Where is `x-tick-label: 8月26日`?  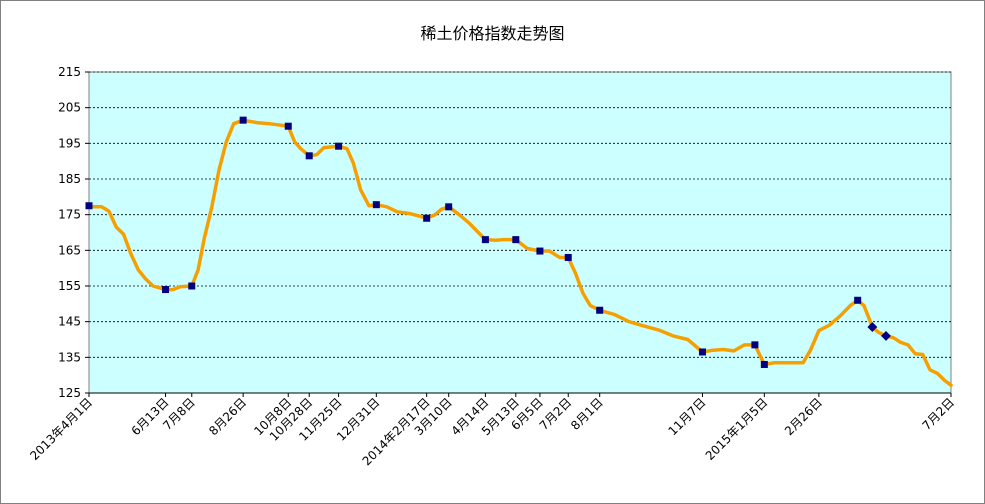
x-tick-label: 8月26日 is located at coordinates (227, 416).